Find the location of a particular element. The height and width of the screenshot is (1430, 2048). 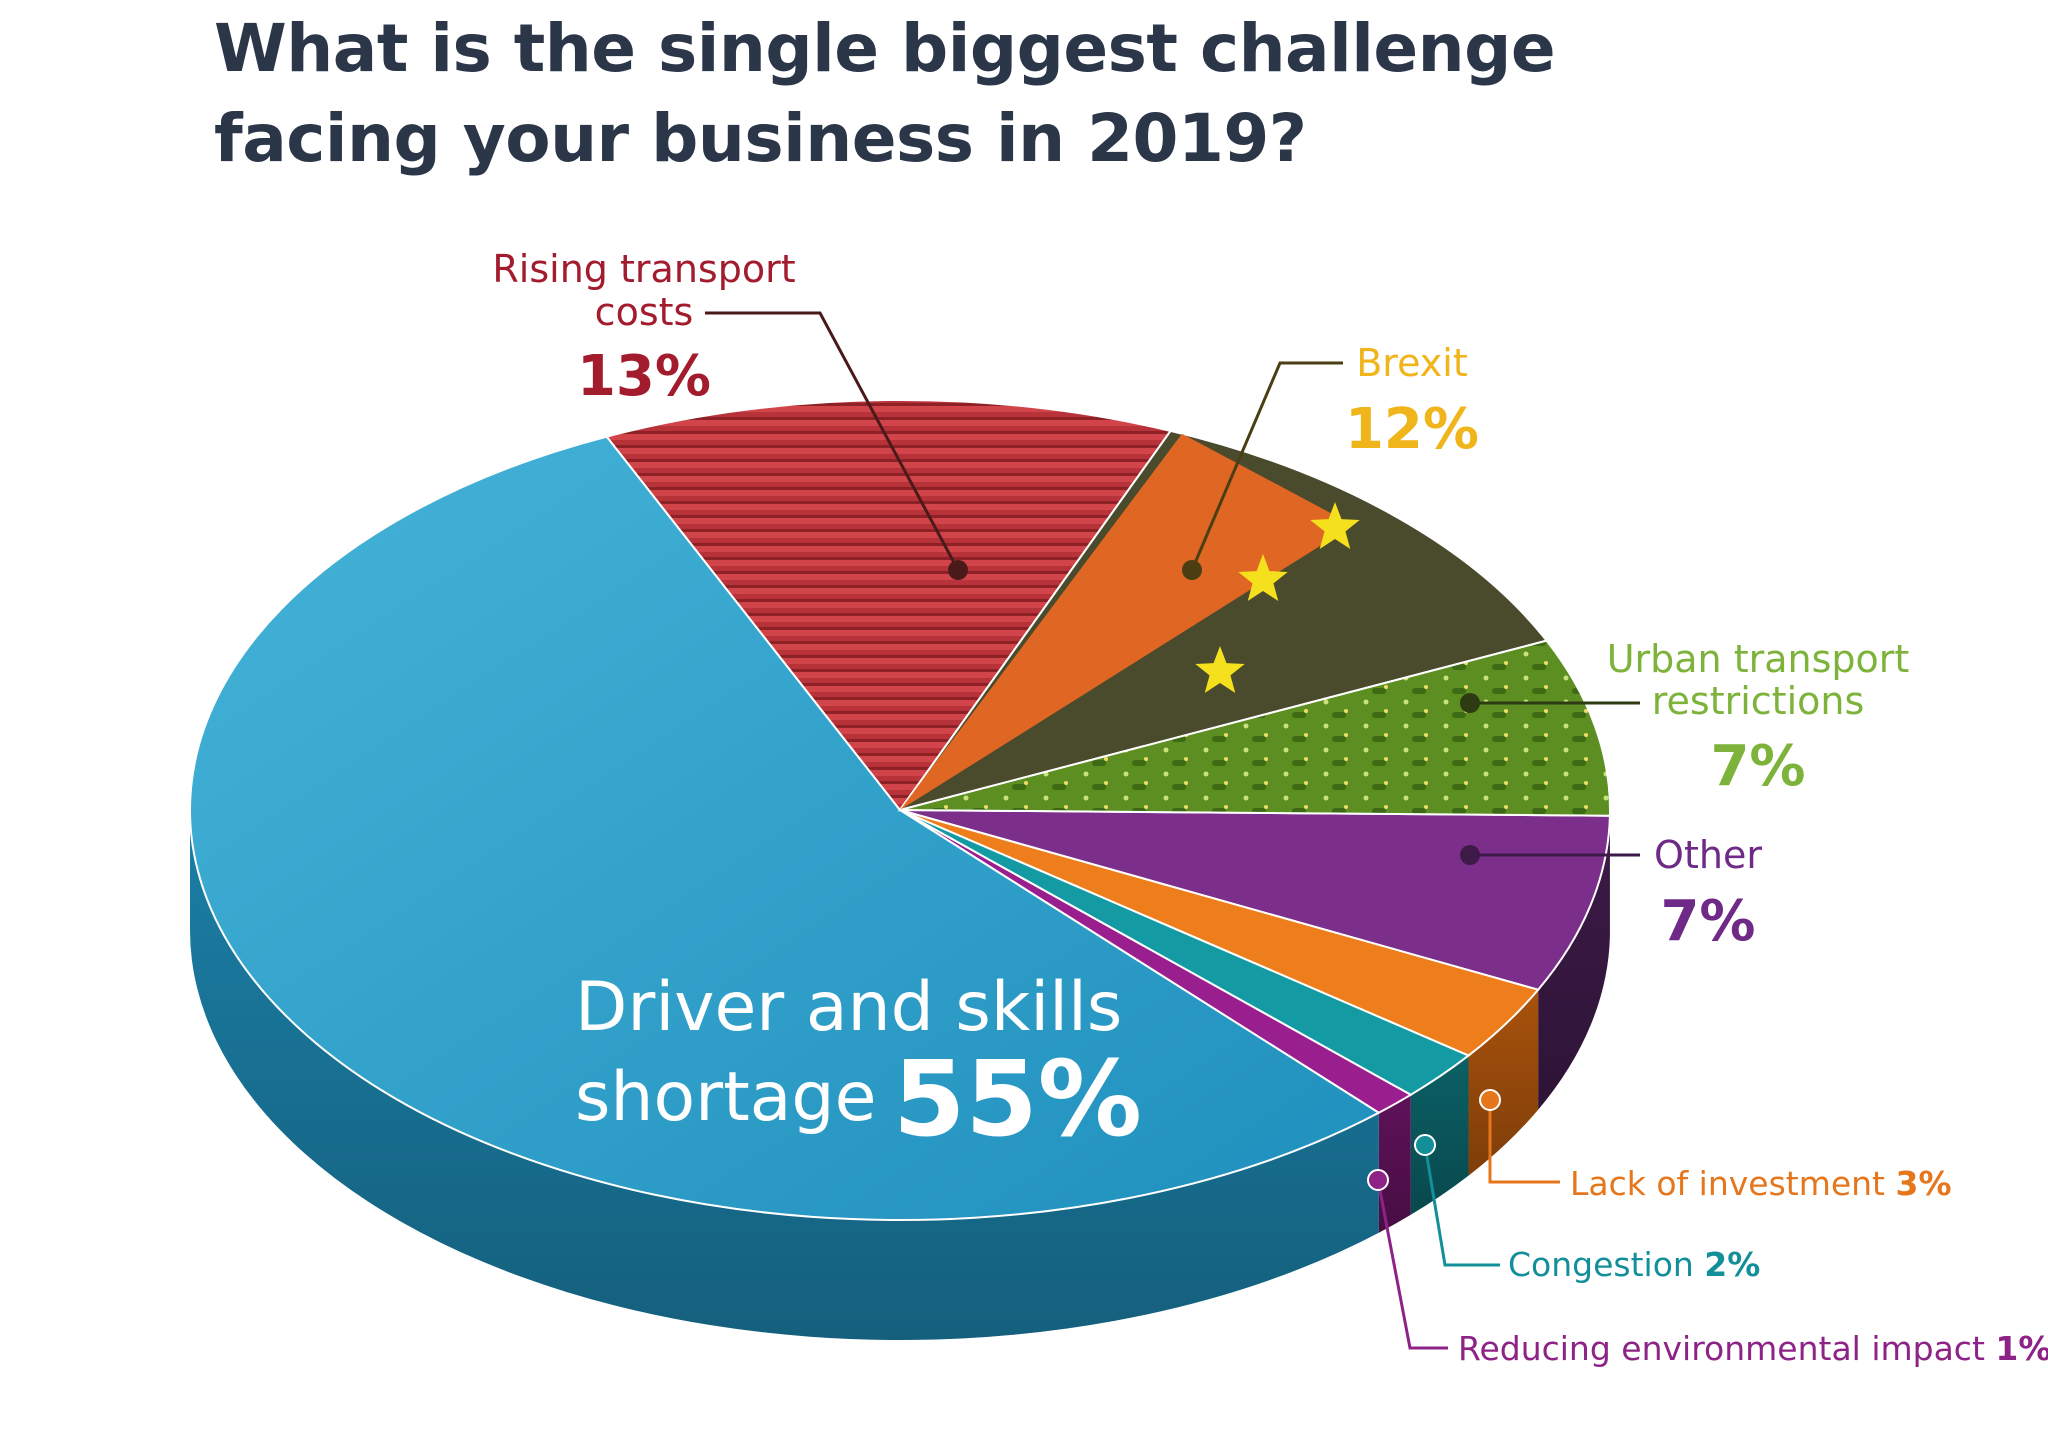

label-reducing: Reducing environmental impact 1% is located at coordinates (1753, 1348).